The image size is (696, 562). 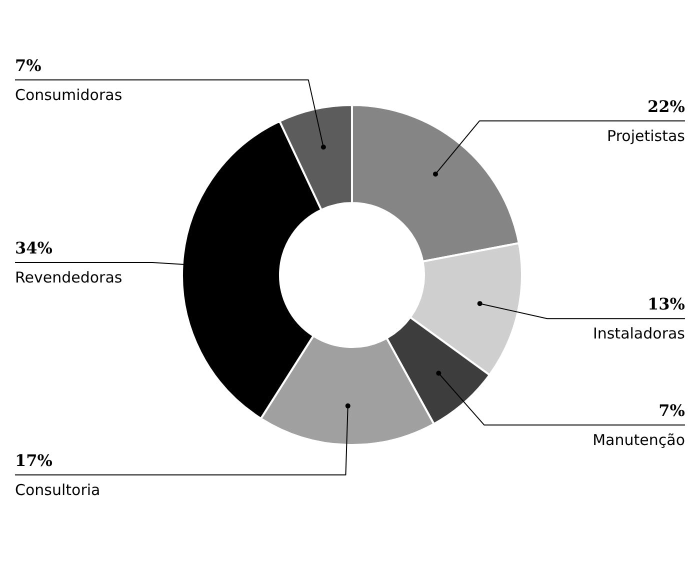 I want to click on data-label: 13%, so click(x=666, y=304).